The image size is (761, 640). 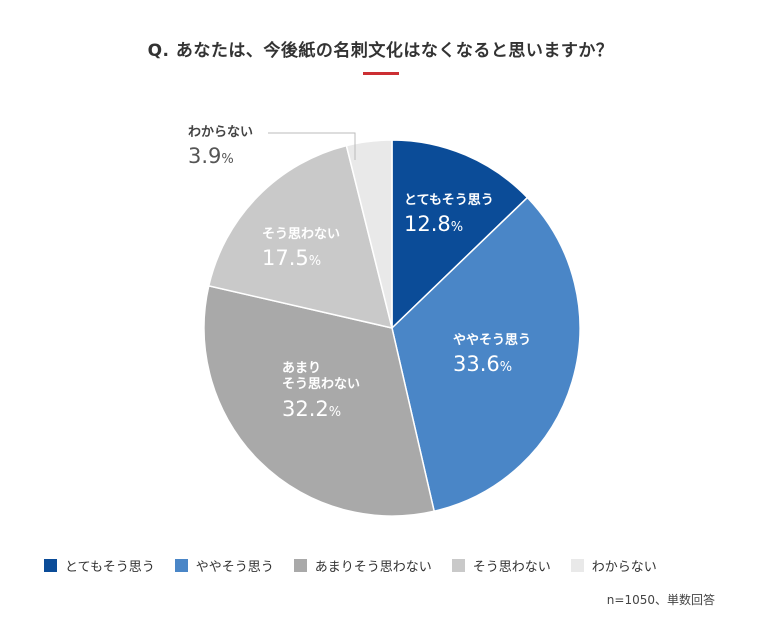 What do you see at coordinates (427, 224) in the screenshot?
I see `slice-label-totemo-value: 12.8` at bounding box center [427, 224].